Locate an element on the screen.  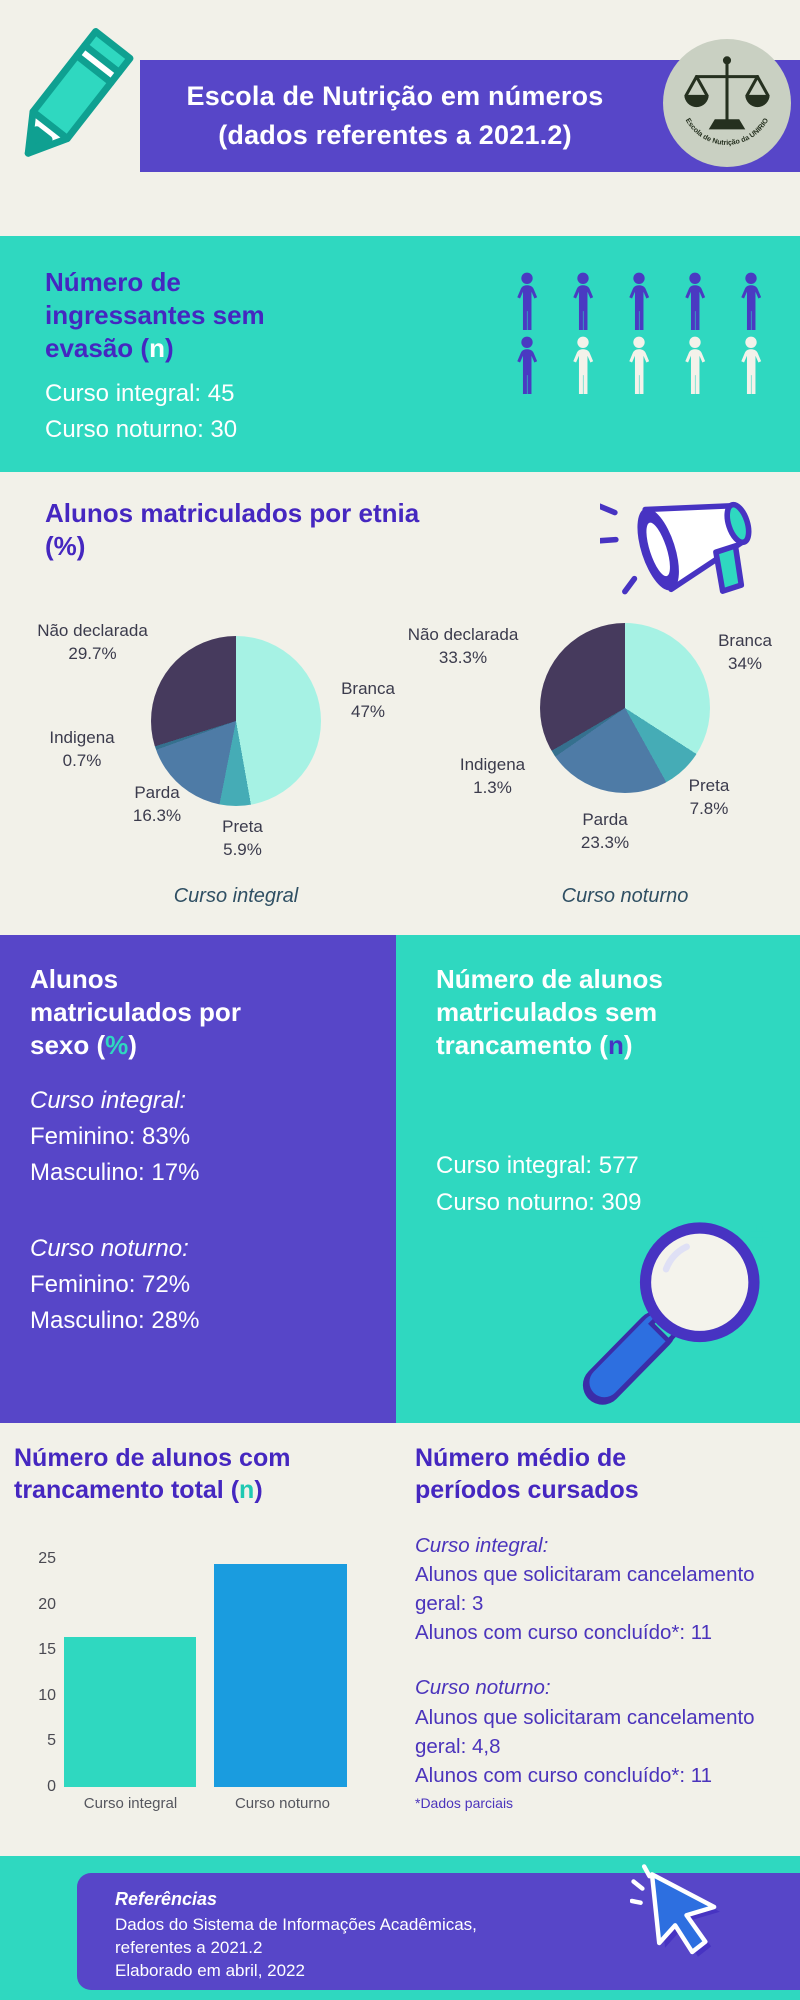
pie-label-preta: Preta 7.8% is located at coordinates (709, 797).